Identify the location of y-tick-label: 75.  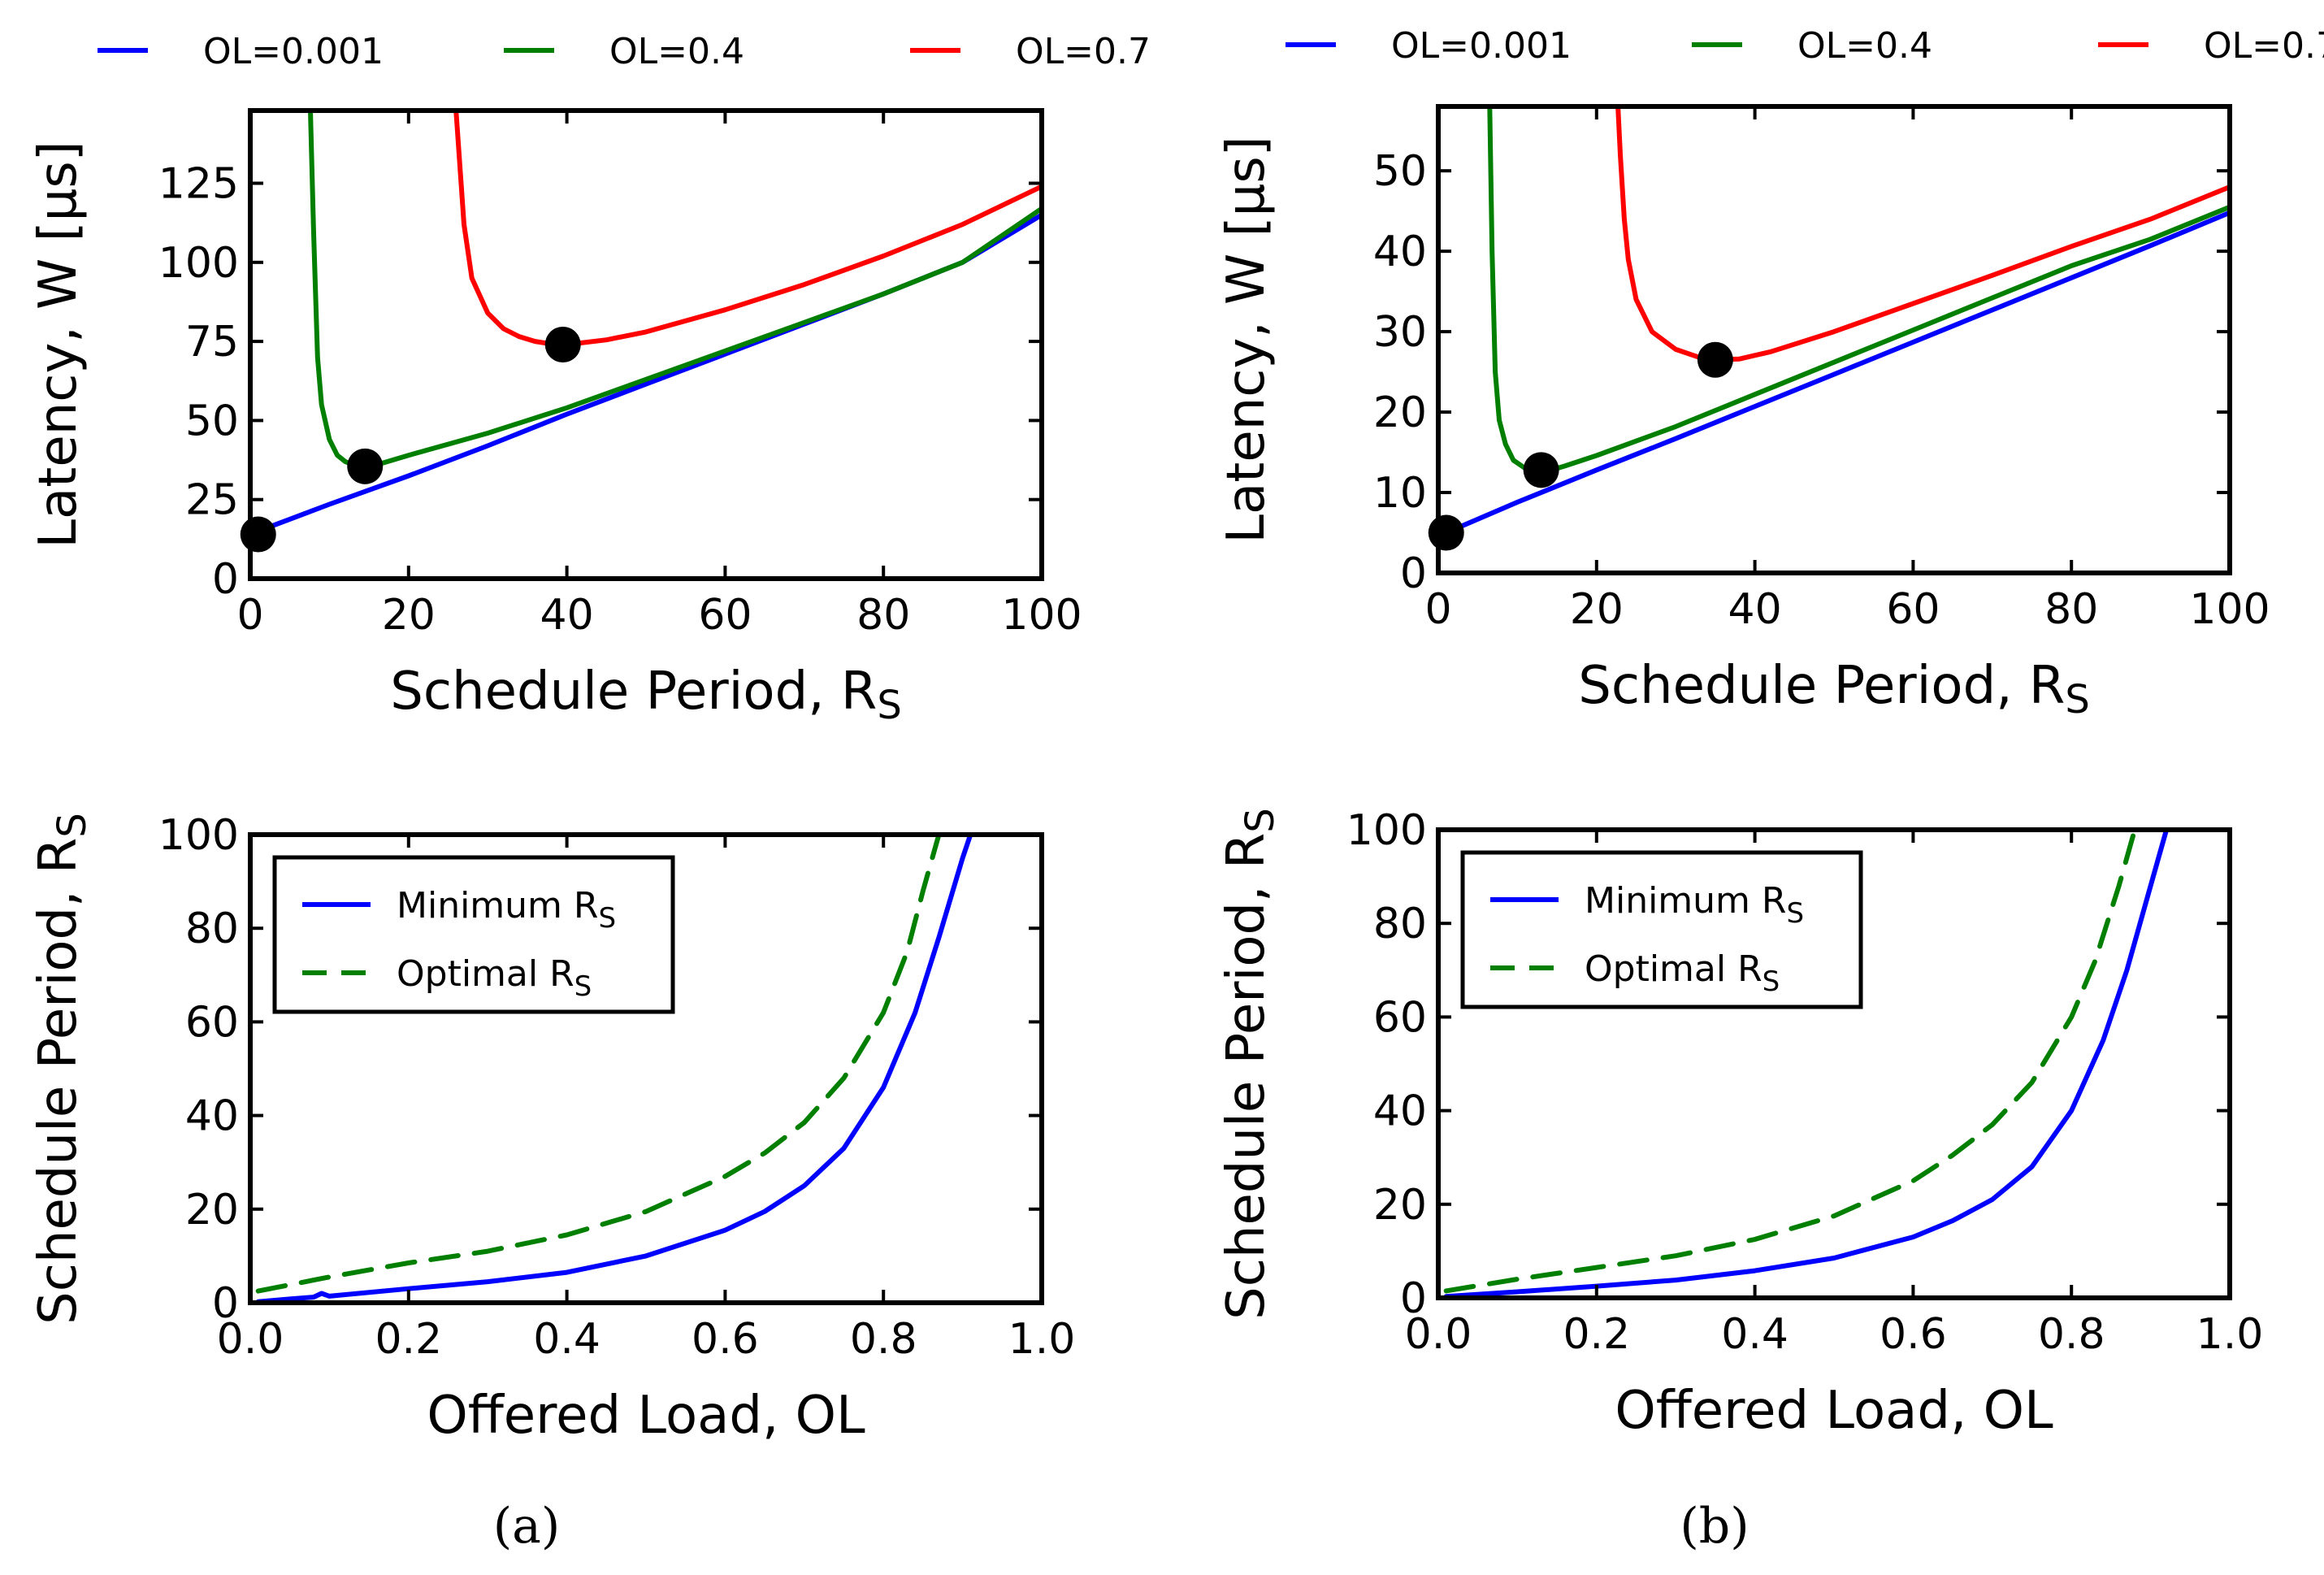
(212, 342).